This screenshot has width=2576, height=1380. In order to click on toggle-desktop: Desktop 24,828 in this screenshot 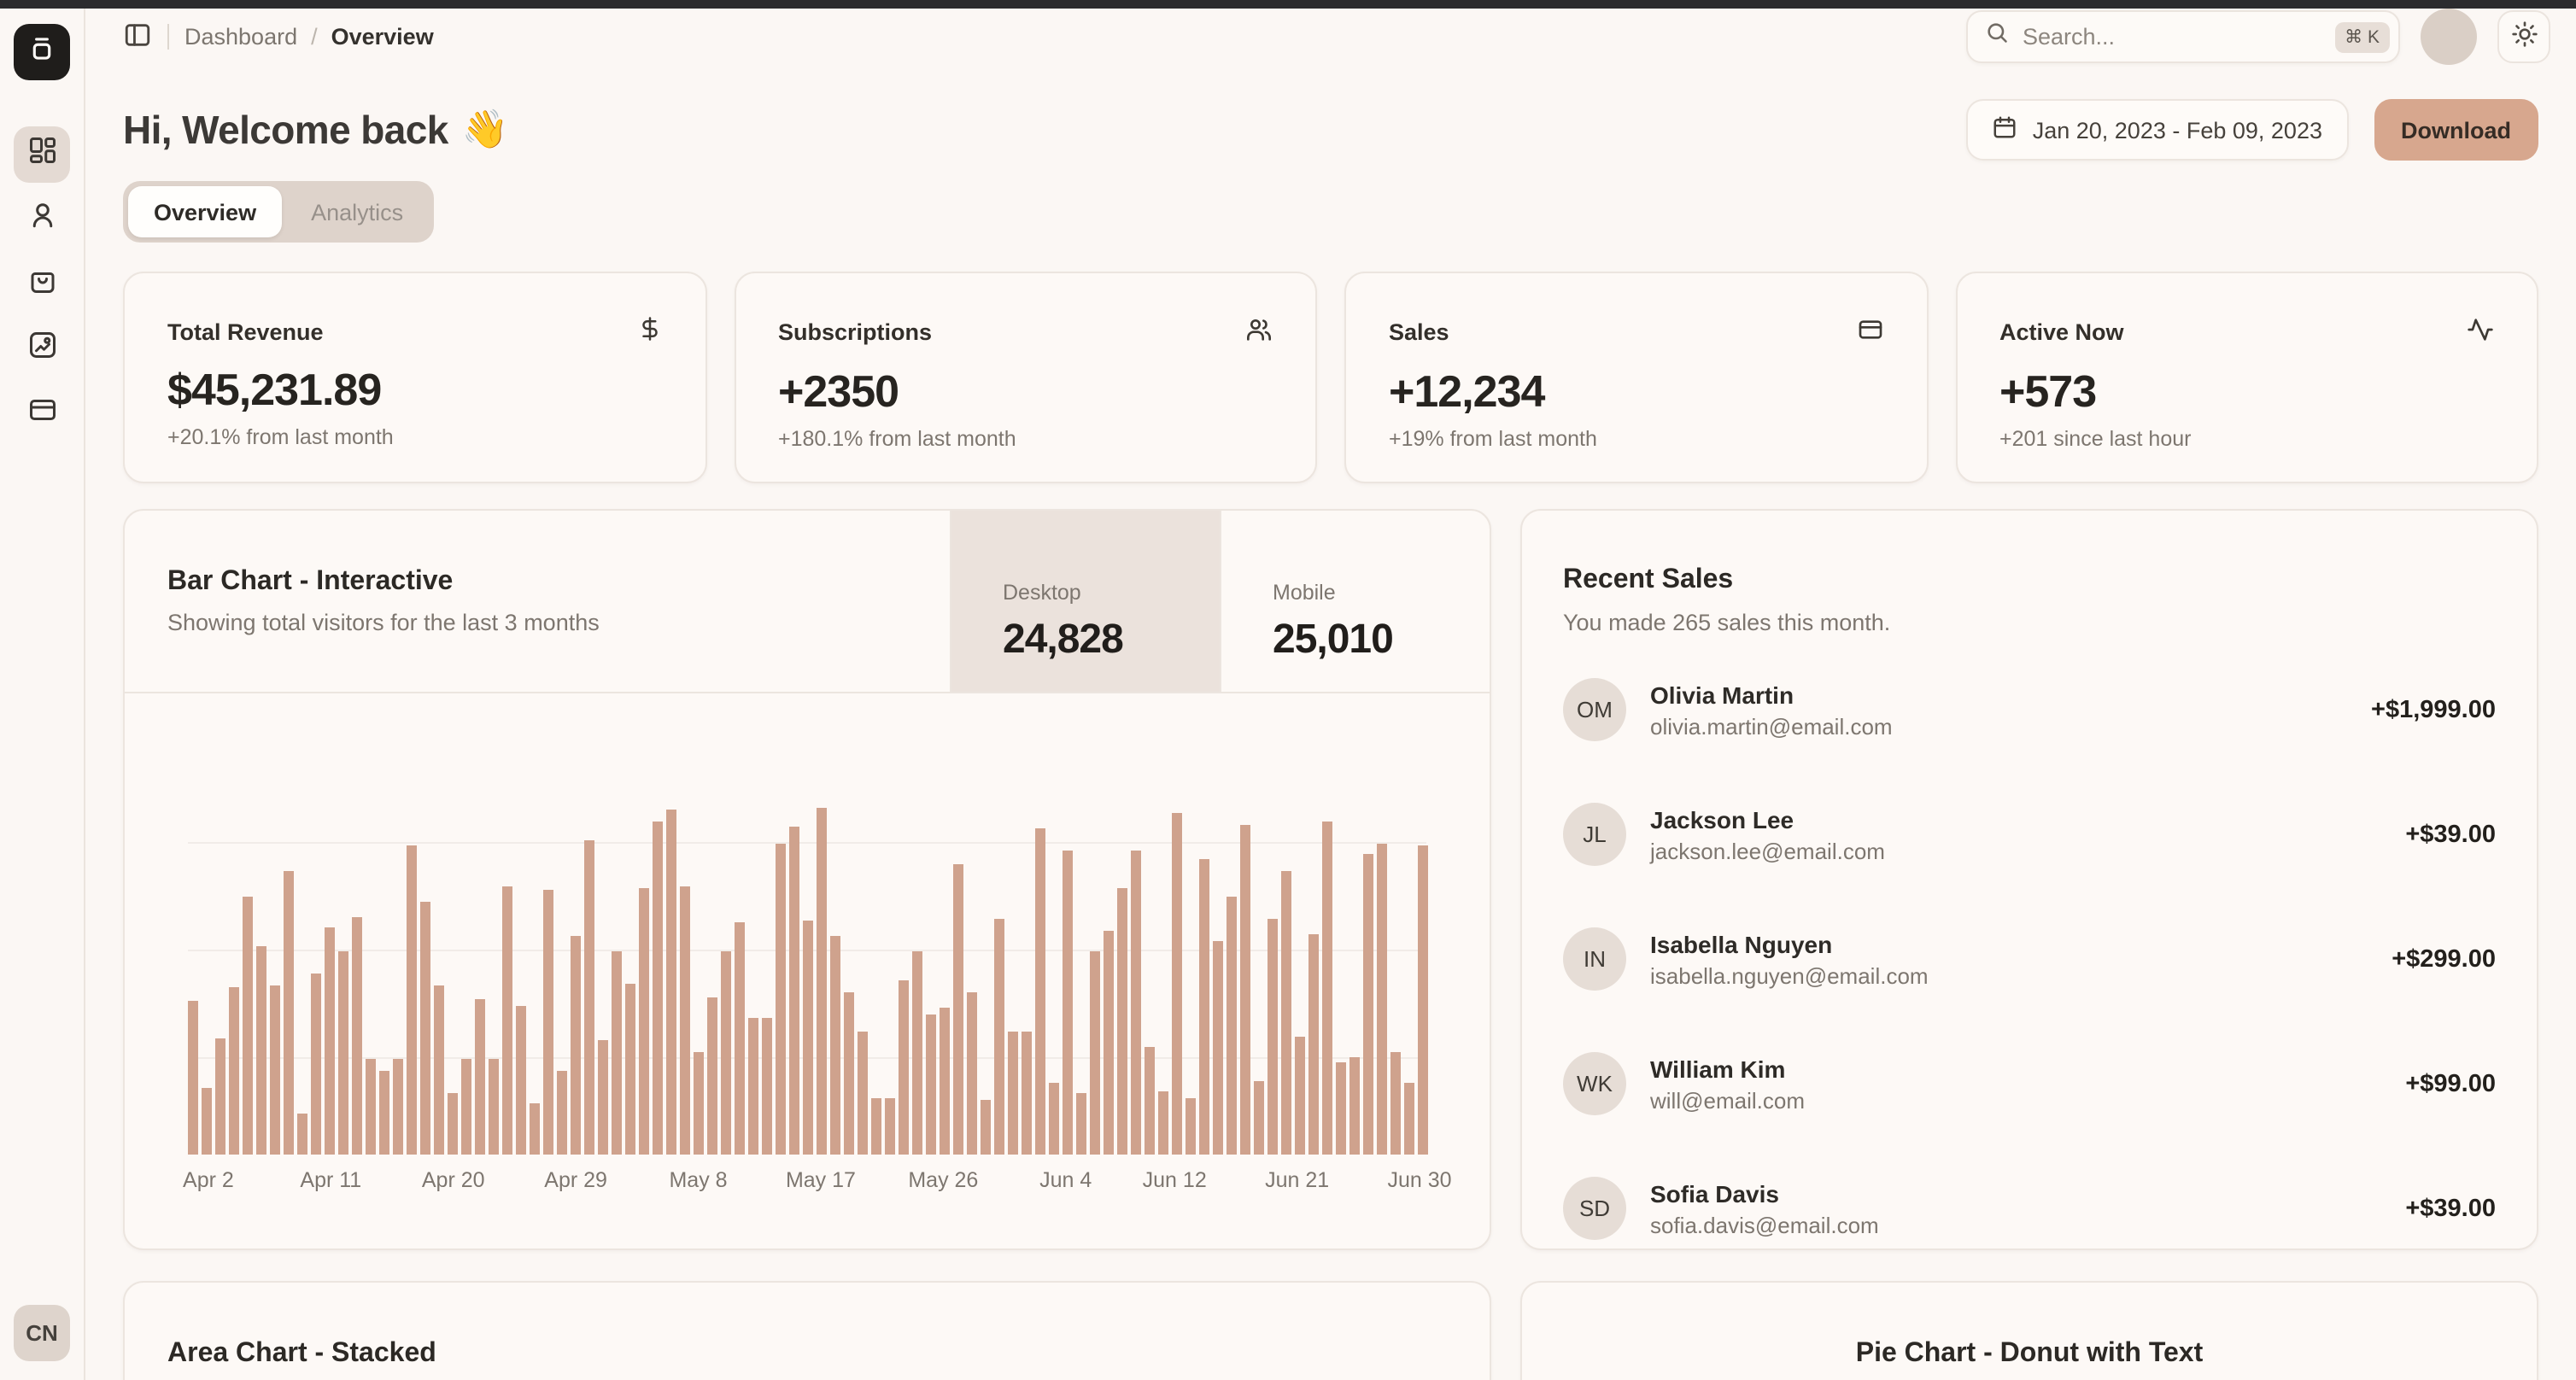, I will do `click(1085, 601)`.